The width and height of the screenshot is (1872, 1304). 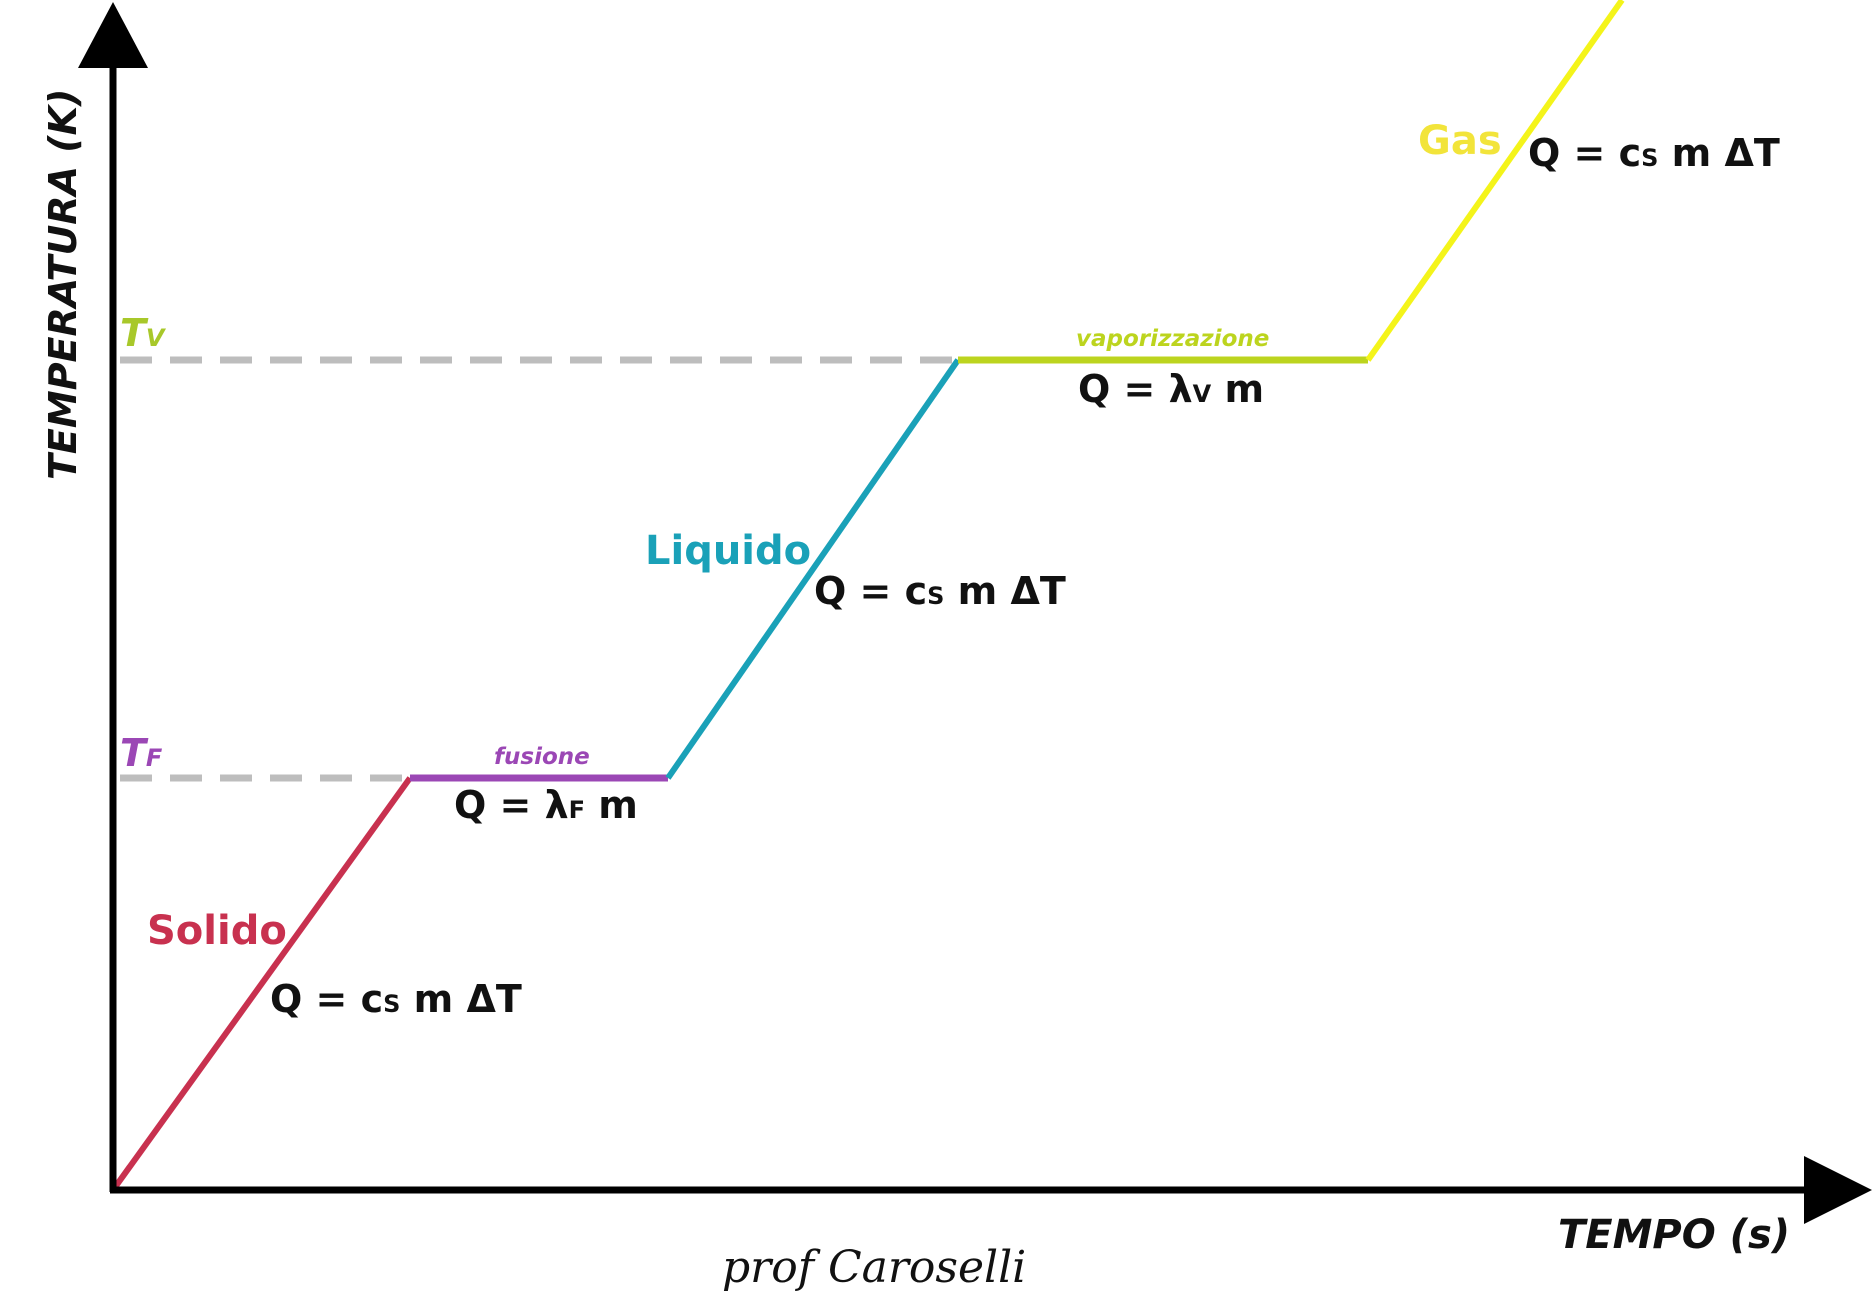 I want to click on vaporization-equation: Q = λV m, so click(x=1171, y=389).